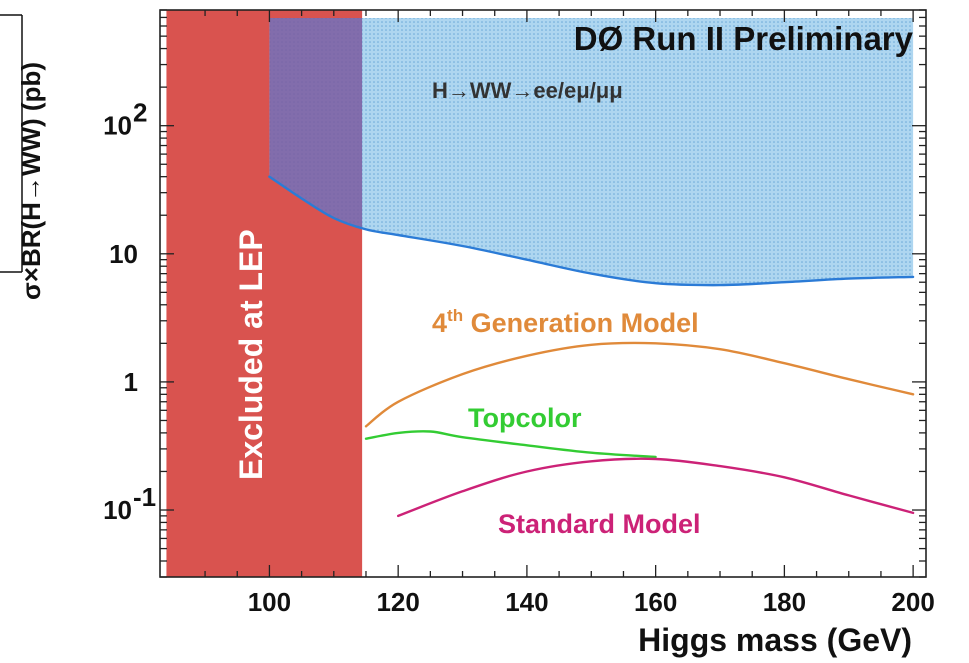  What do you see at coordinates (397, 602) in the screenshot?
I see `x-tick-label: 120` at bounding box center [397, 602].